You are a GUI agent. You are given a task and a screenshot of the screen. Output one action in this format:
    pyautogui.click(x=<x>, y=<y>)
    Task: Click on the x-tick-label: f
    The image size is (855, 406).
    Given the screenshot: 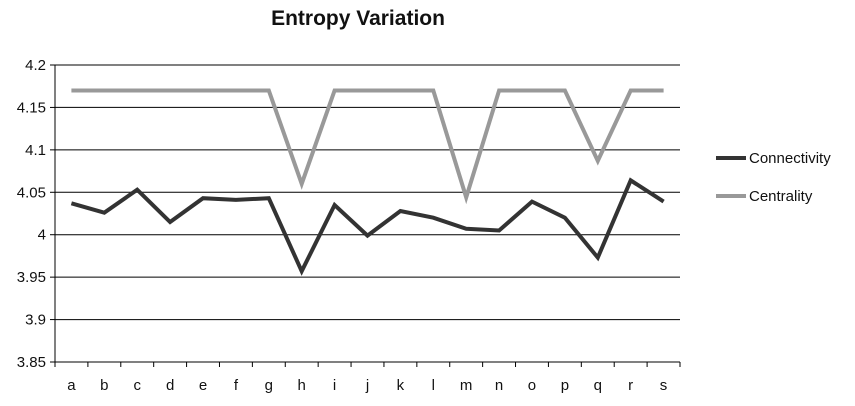 What is the action you would take?
    pyautogui.click(x=236, y=385)
    